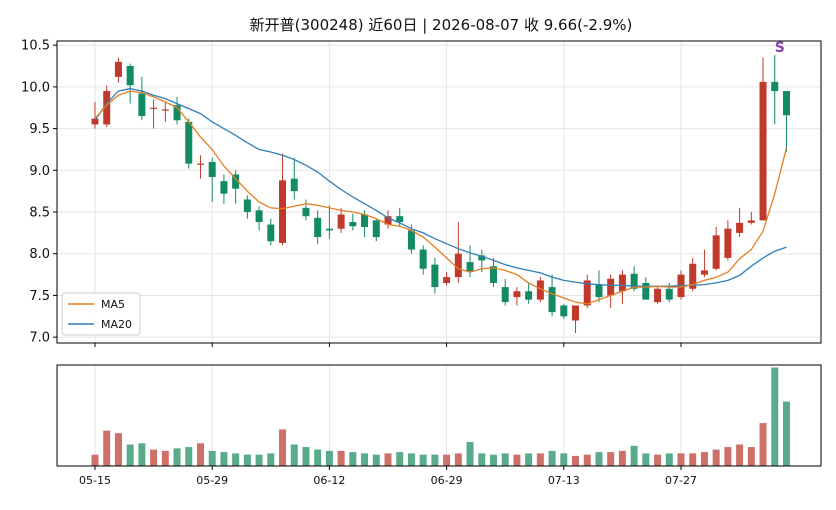 This screenshot has height=510, width=836. What do you see at coordinates (329, 480) in the screenshot?
I see `x-tick-label: 06-12` at bounding box center [329, 480].